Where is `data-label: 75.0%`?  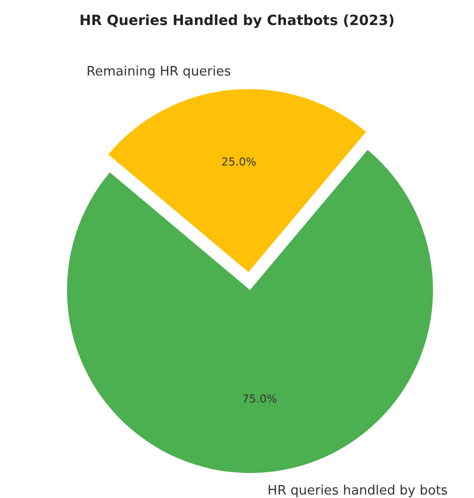
data-label: 75.0% is located at coordinates (260, 399).